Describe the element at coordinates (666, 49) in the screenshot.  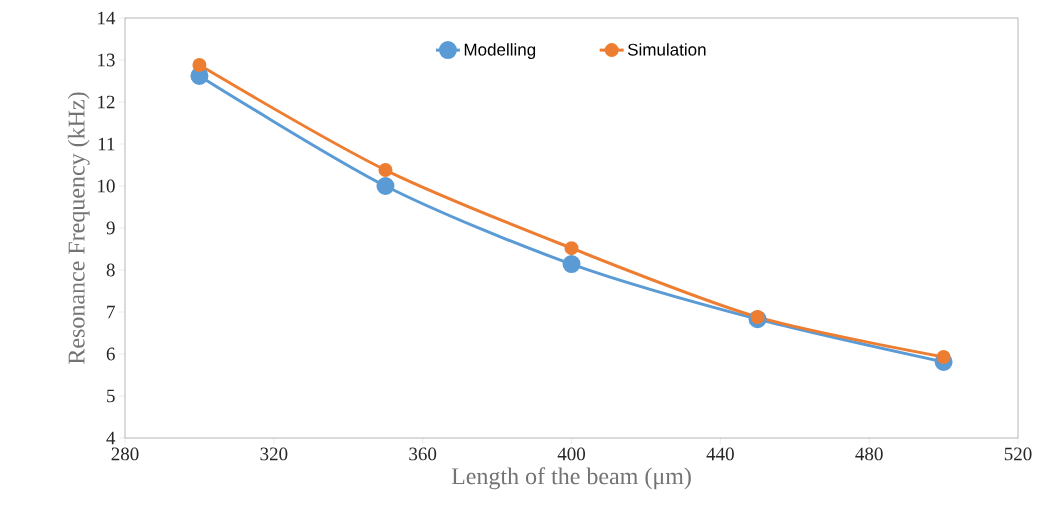
I see `legend-label: Simulation` at that location.